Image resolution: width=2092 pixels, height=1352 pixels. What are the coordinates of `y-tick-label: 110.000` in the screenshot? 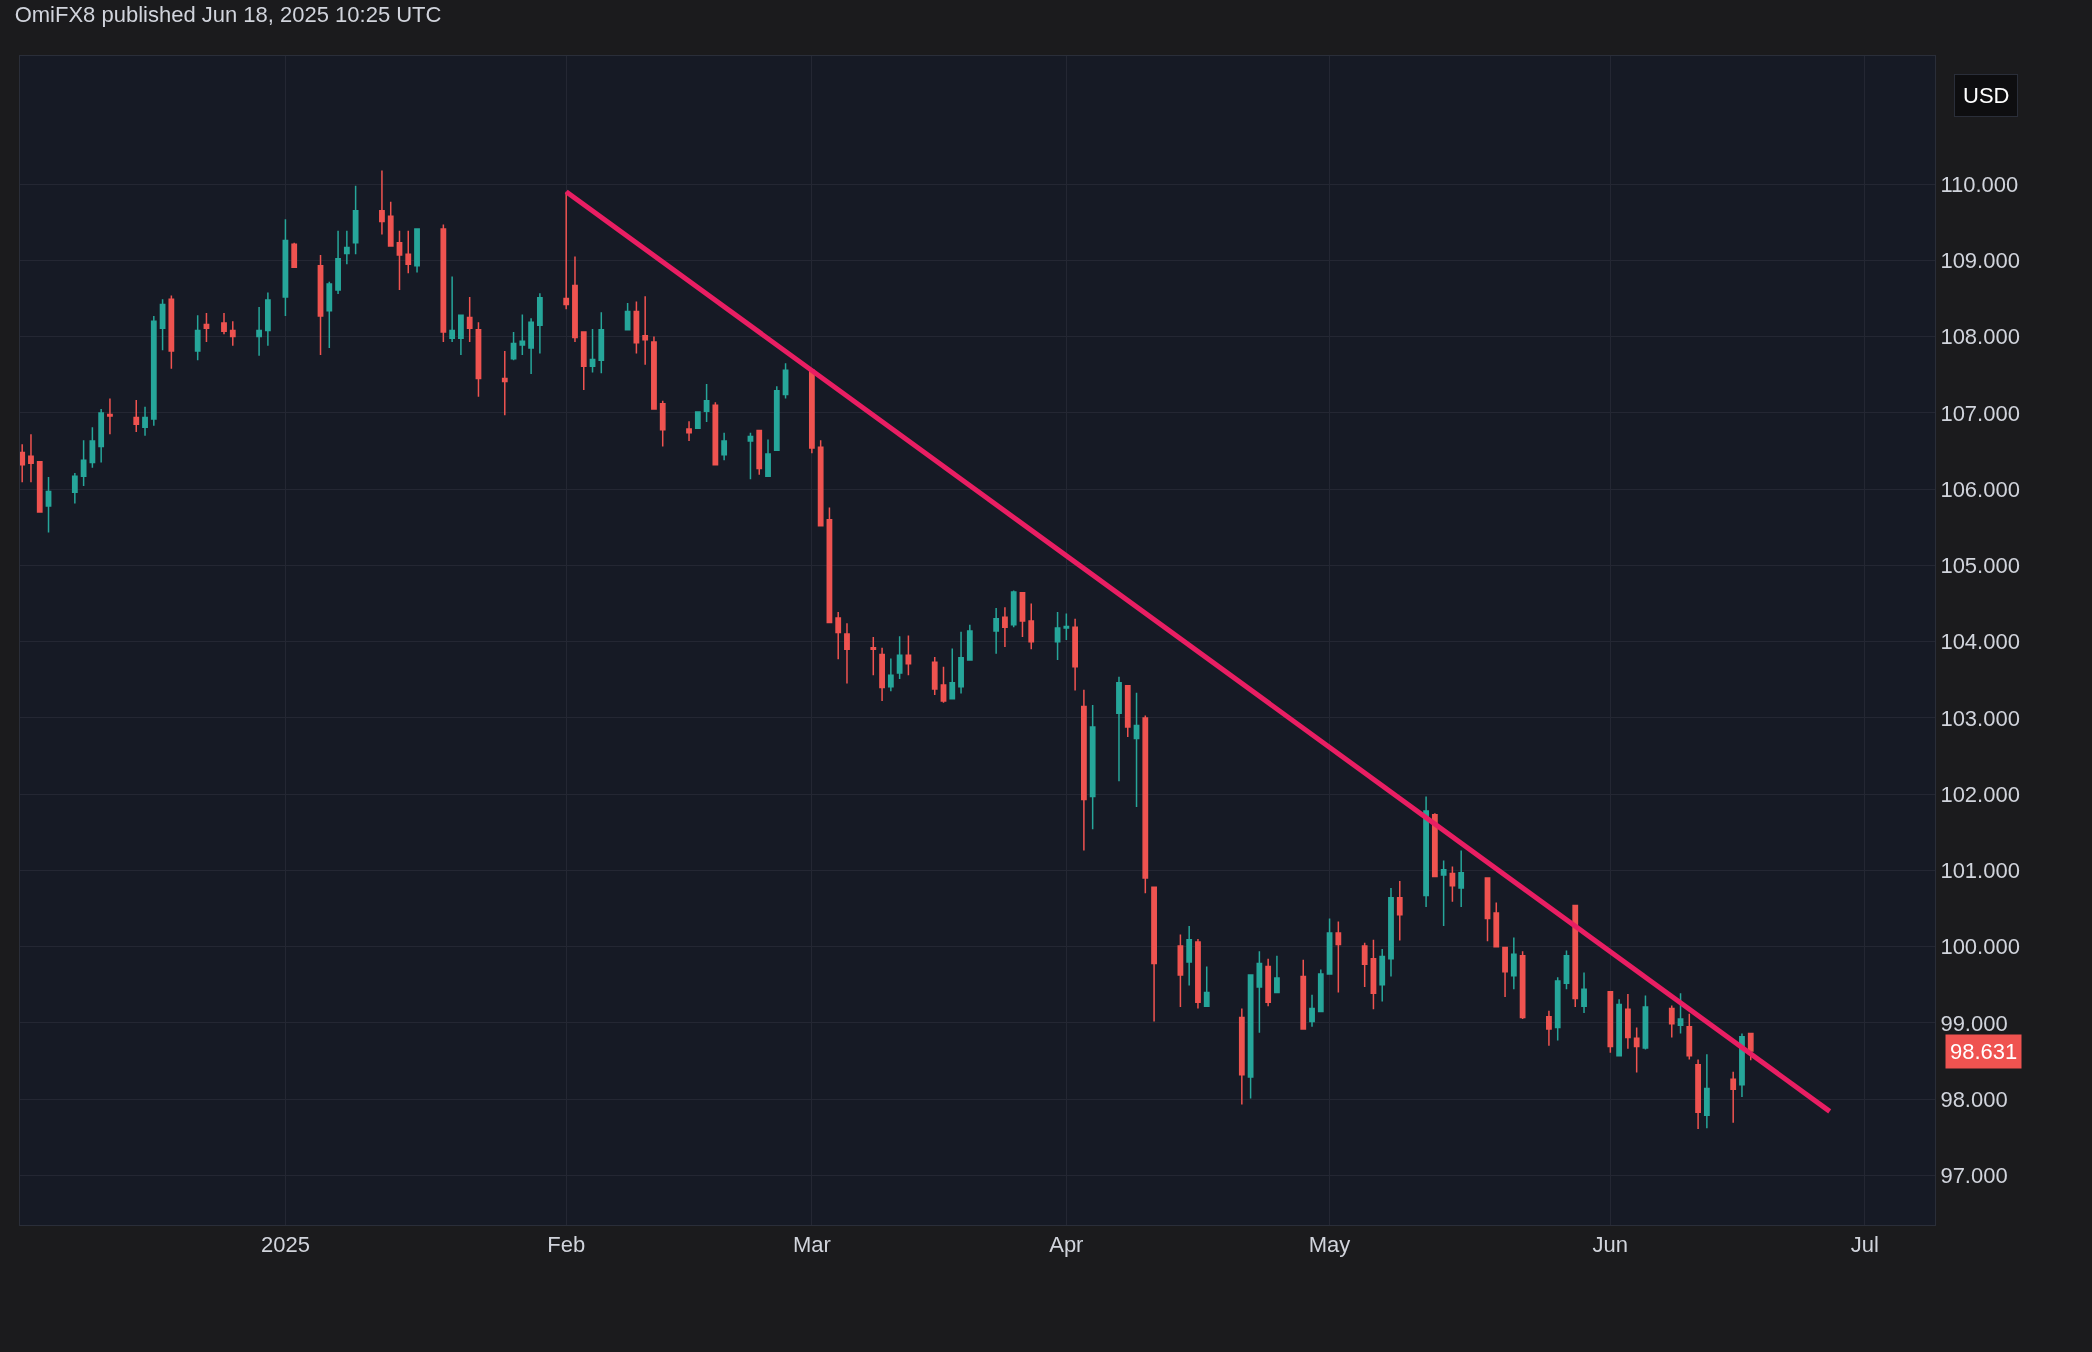 It's located at (1979, 184).